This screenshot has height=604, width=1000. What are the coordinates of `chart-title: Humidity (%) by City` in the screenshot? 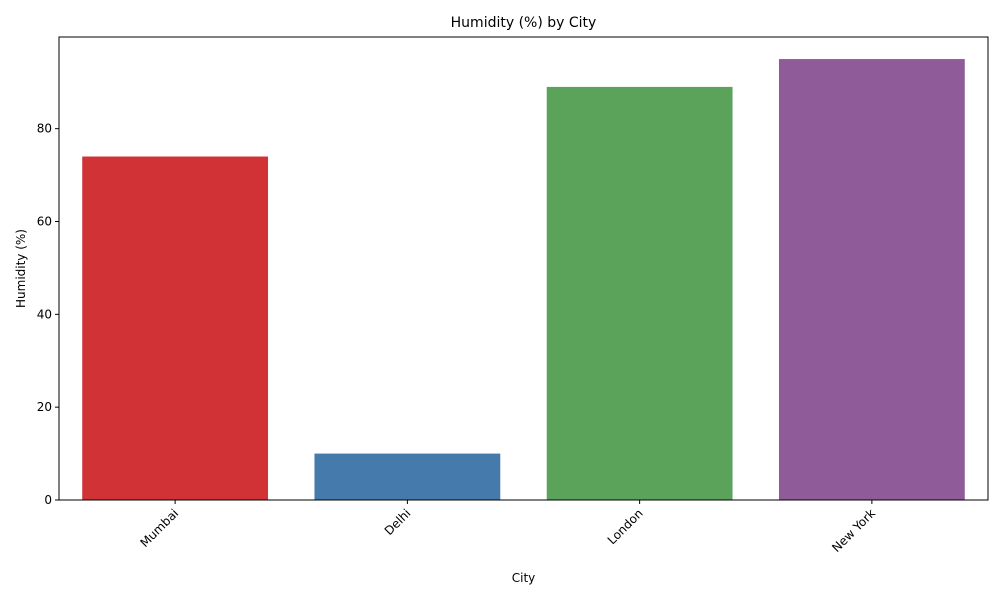 It's located at (524, 23).